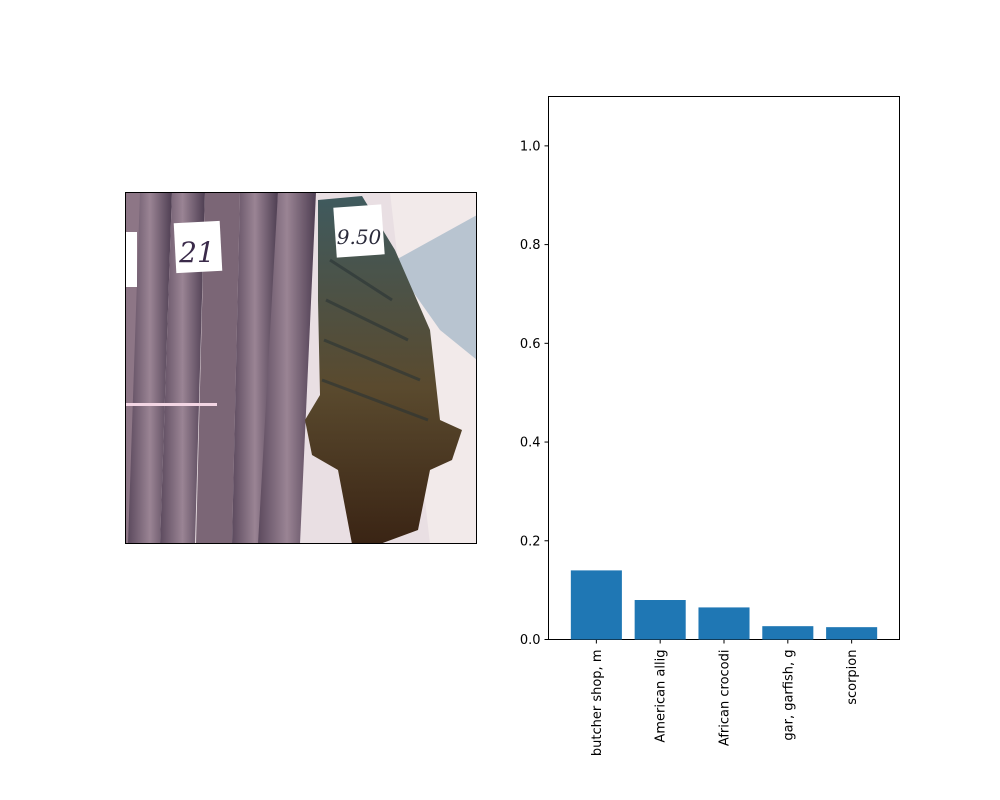  Describe the element at coordinates (597, 703) in the screenshot. I see `x-tick-label: butcher shop, m` at that location.